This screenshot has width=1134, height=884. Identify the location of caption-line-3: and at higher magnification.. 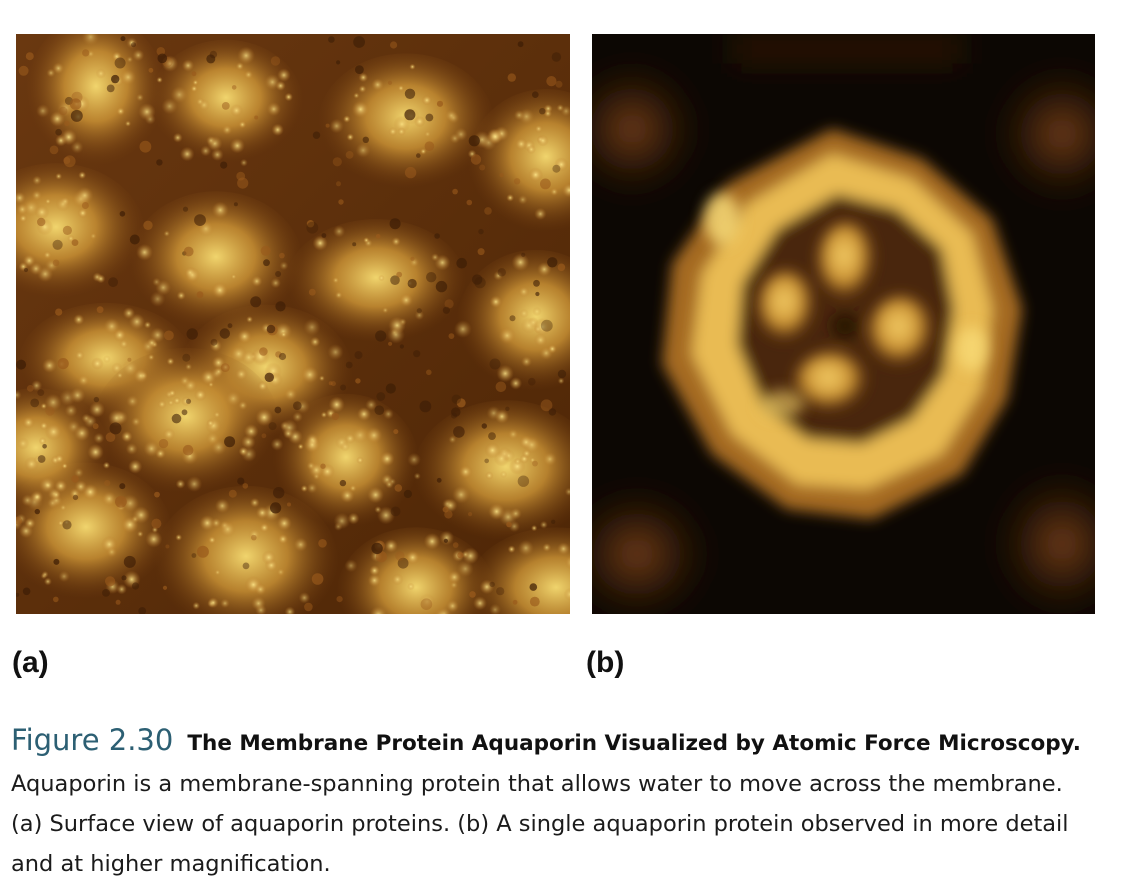
(566, 864).